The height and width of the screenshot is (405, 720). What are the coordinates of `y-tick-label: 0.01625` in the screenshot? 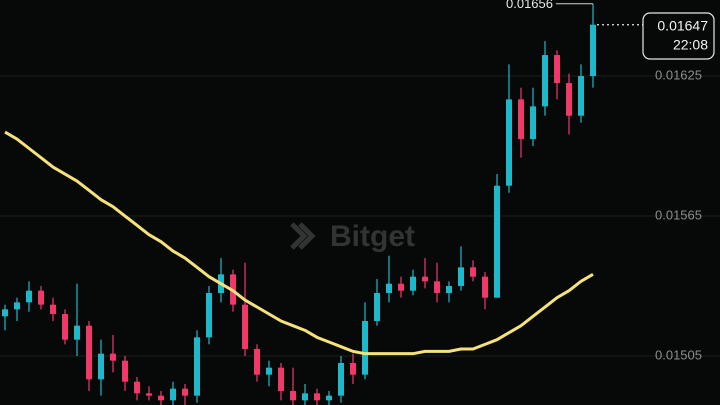 It's located at (678, 74).